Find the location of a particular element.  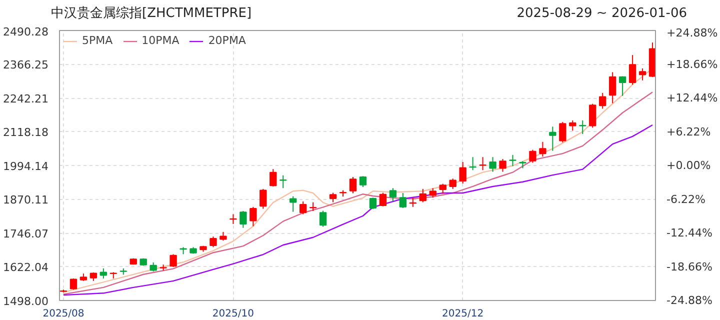

y2-tick-label: +0.00% is located at coordinates (688, 165).